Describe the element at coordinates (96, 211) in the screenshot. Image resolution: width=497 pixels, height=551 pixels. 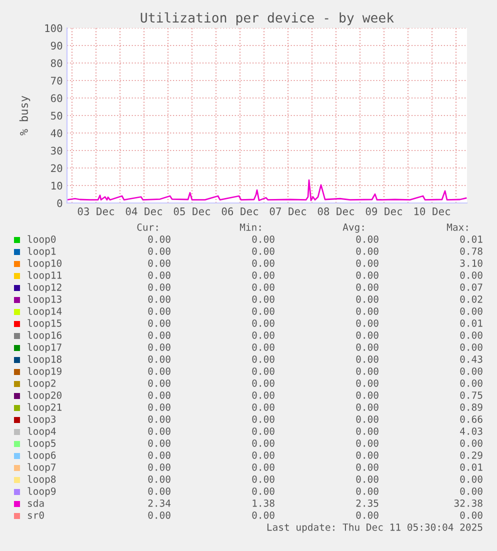
I see `x-tick-label: 03 Dec` at that location.